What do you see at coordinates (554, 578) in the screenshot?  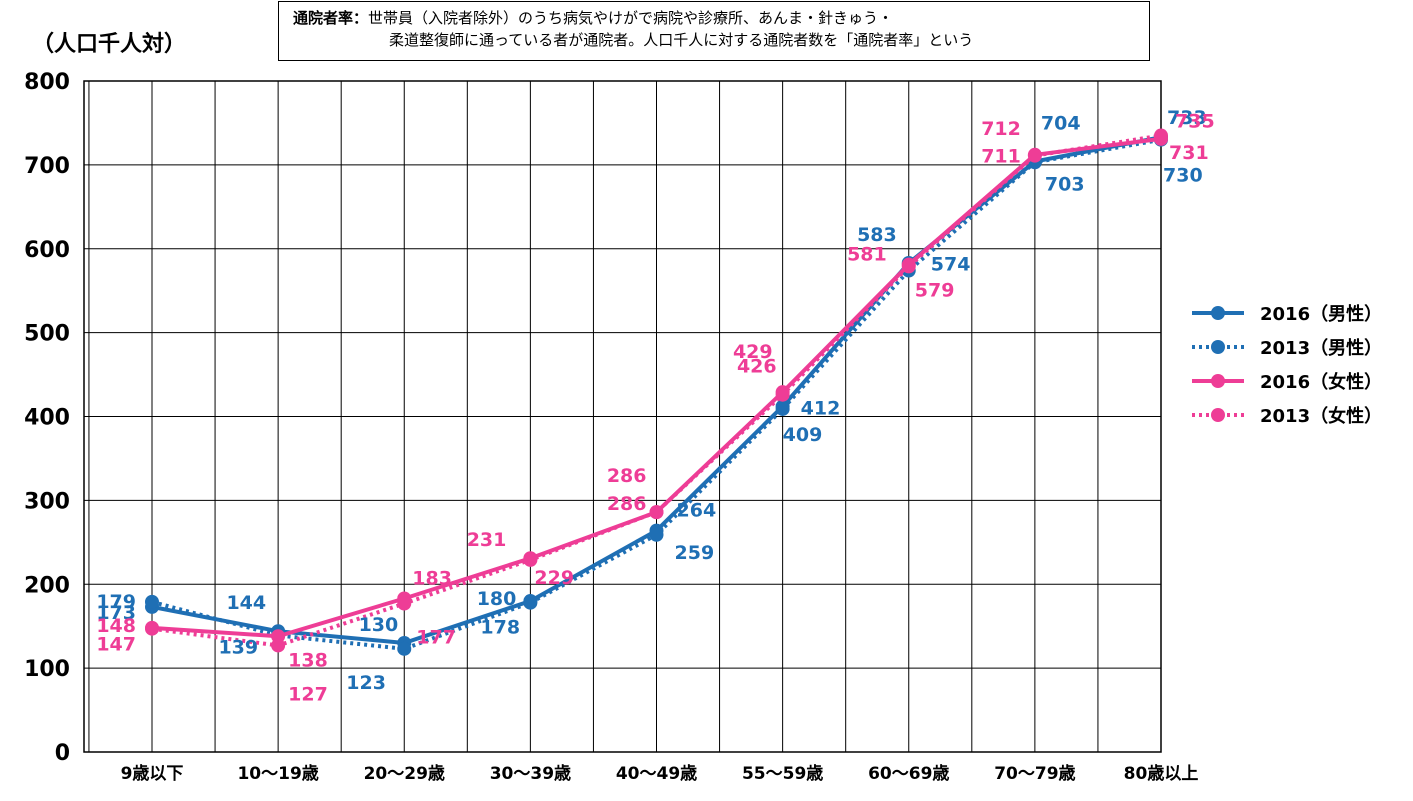 I see `data-label: 229` at bounding box center [554, 578].